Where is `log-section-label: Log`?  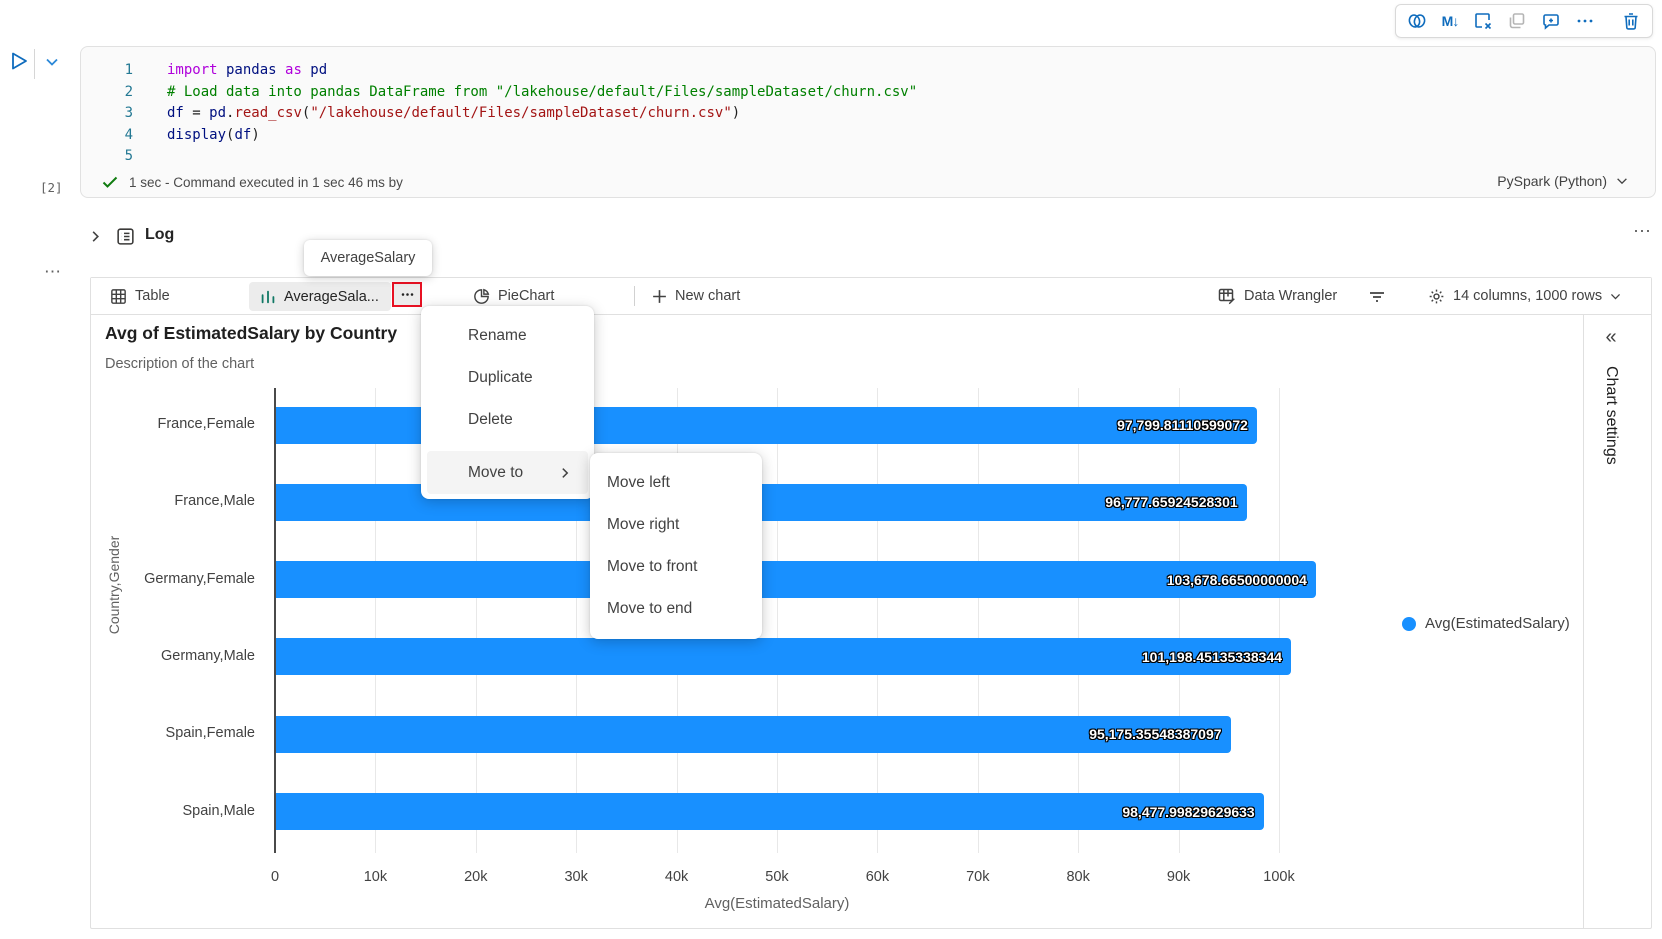
log-section-label: Log is located at coordinates (160, 234).